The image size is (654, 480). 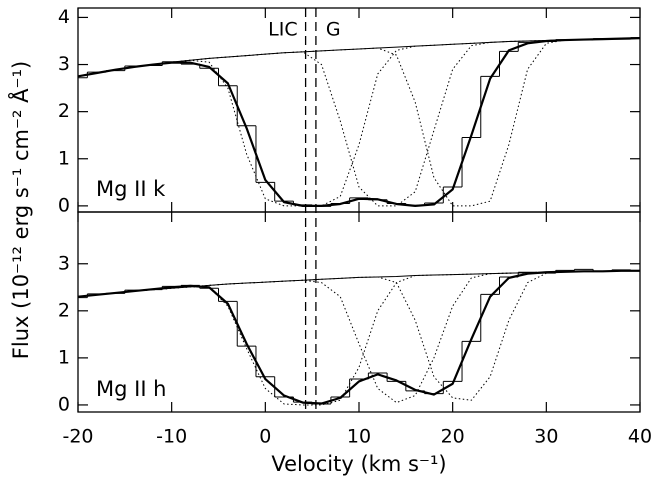 I want to click on x-tick-label: 10, so click(x=359, y=437).